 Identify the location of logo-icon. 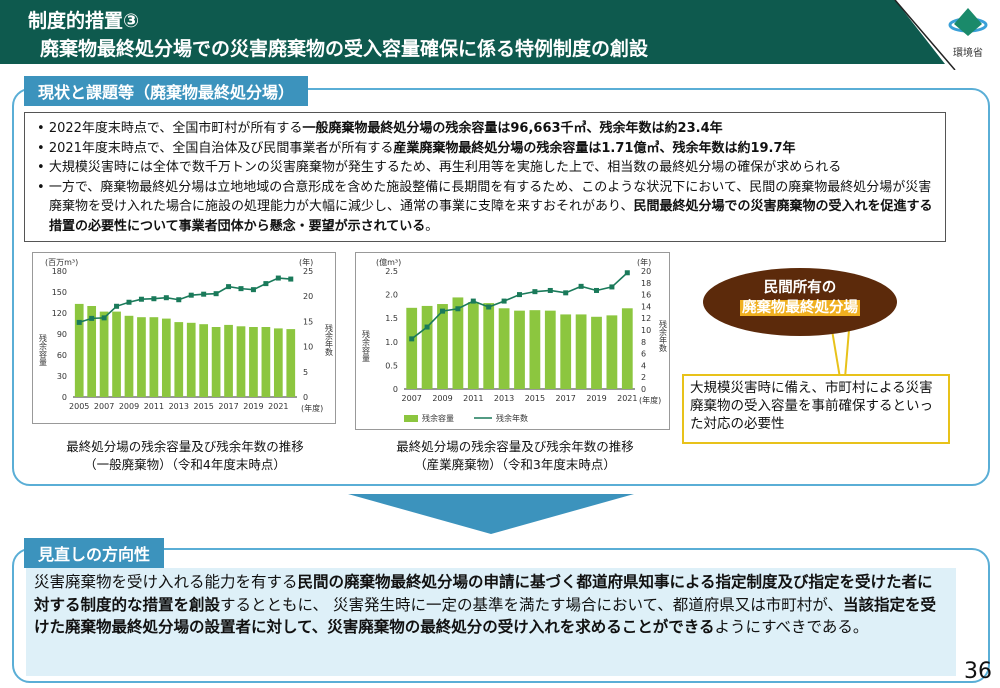
(968, 22).